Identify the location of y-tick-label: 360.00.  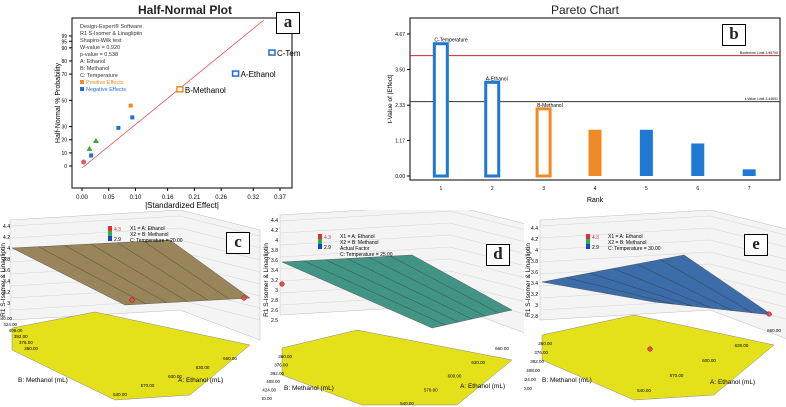
(285, 356).